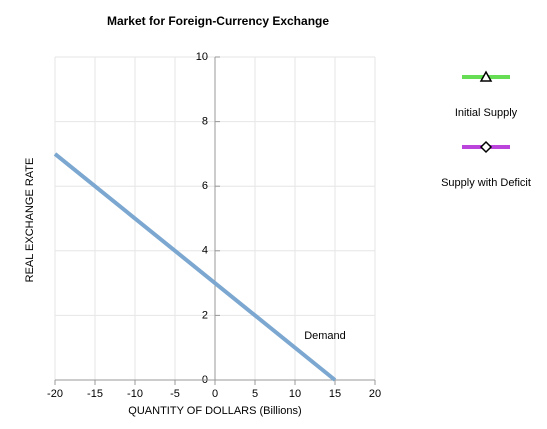 This screenshot has width=547, height=429. Describe the element at coordinates (486, 113) in the screenshot. I see `legend-label: Initial Supply` at that location.